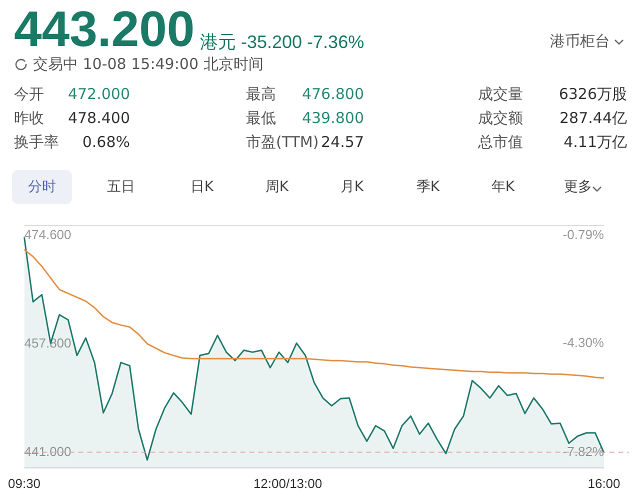 Image resolution: width=637 pixels, height=500 pixels. What do you see at coordinates (333, 118) in the screenshot?
I see `text: 439.800` at bounding box center [333, 118].